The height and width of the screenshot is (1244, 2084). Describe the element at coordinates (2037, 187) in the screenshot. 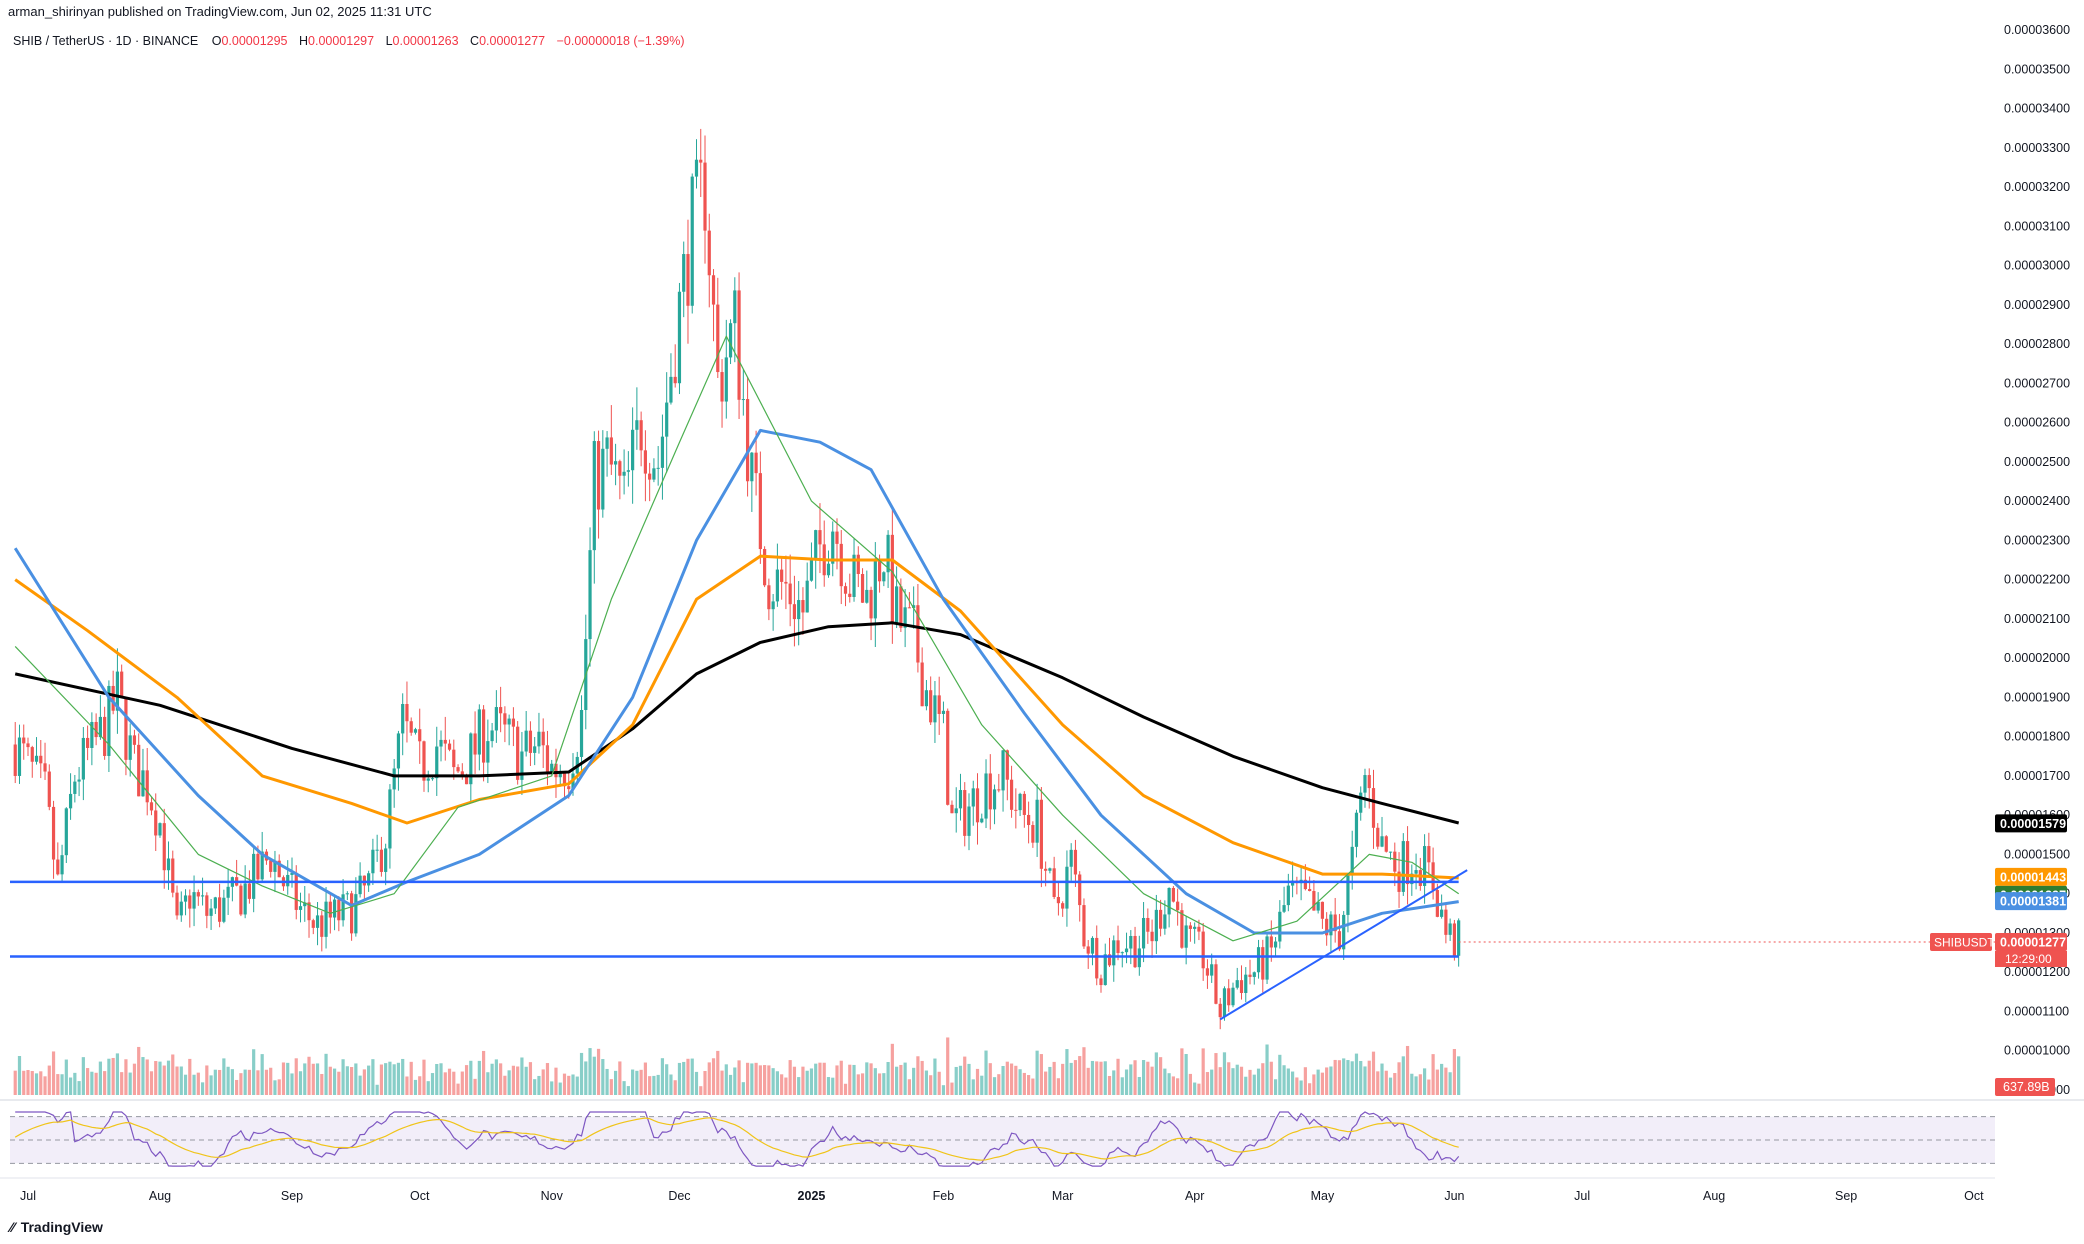

I see `price-tick-label: 0.00003200` at that location.